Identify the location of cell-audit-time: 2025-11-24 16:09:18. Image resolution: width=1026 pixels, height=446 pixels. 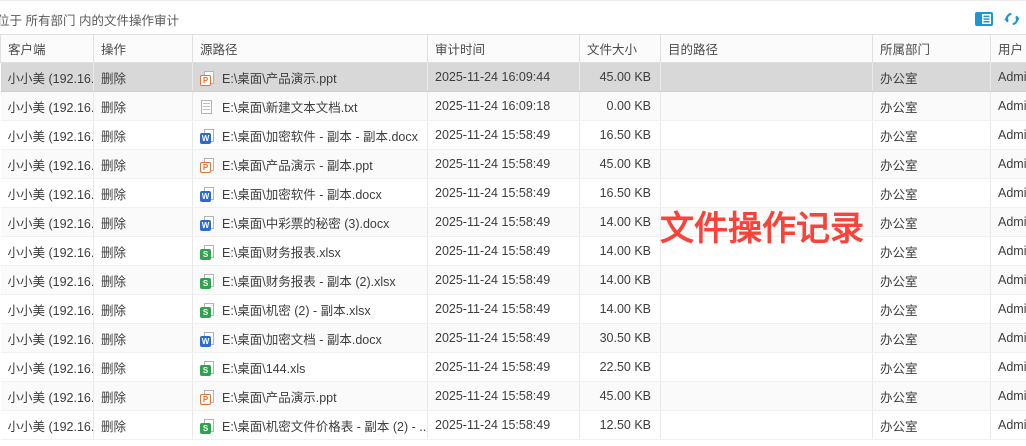
(503, 106).